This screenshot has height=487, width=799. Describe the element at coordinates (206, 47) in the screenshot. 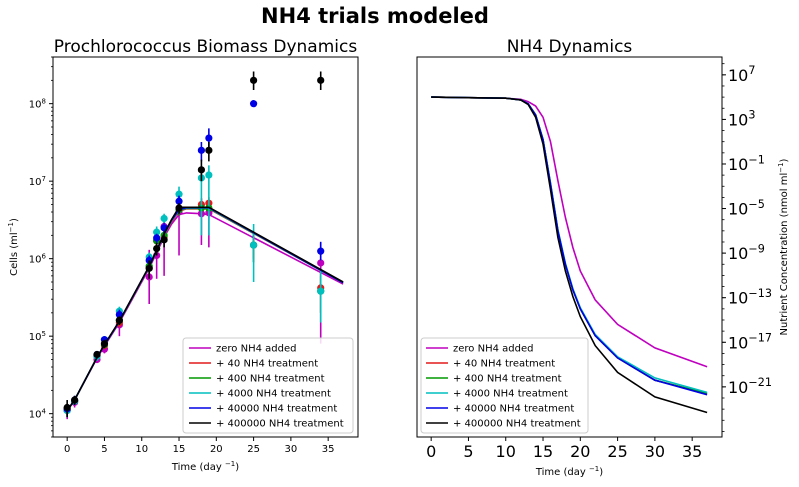

I see `chart-title: Prochlorococcus Biomass Dynamics` at that location.